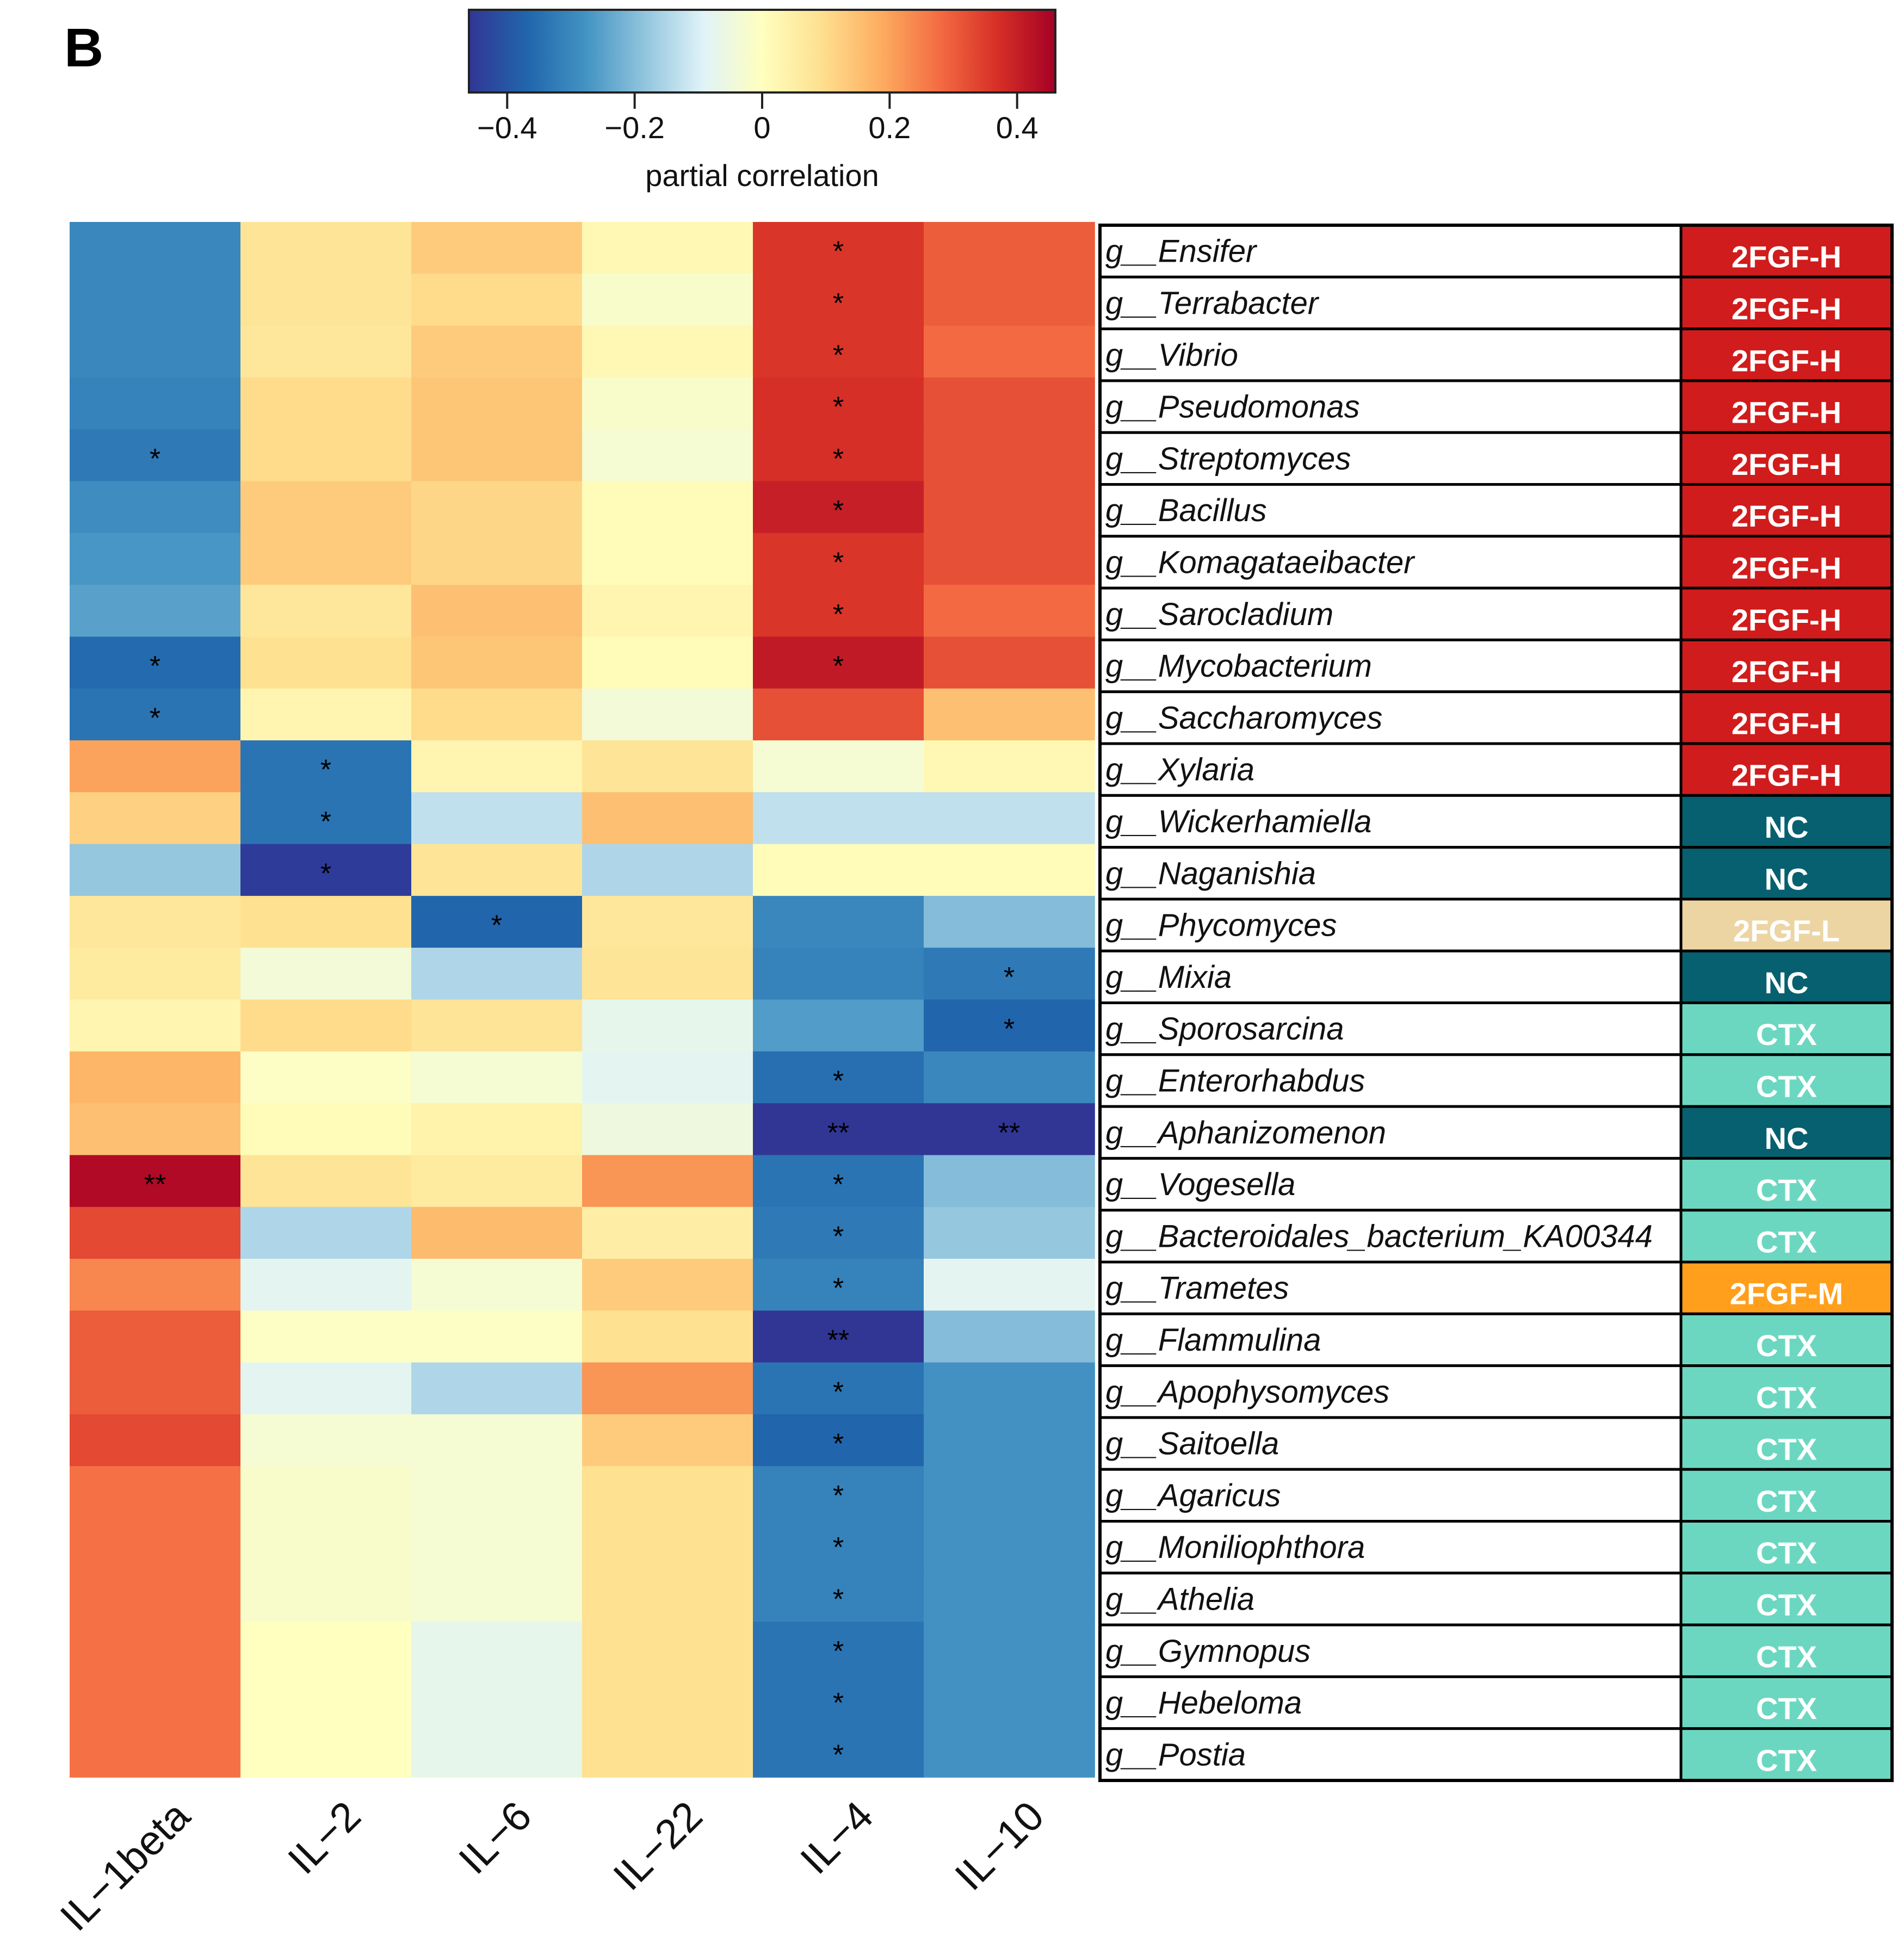  I want to click on genus-label: g__Postia, so click(1175, 1754).